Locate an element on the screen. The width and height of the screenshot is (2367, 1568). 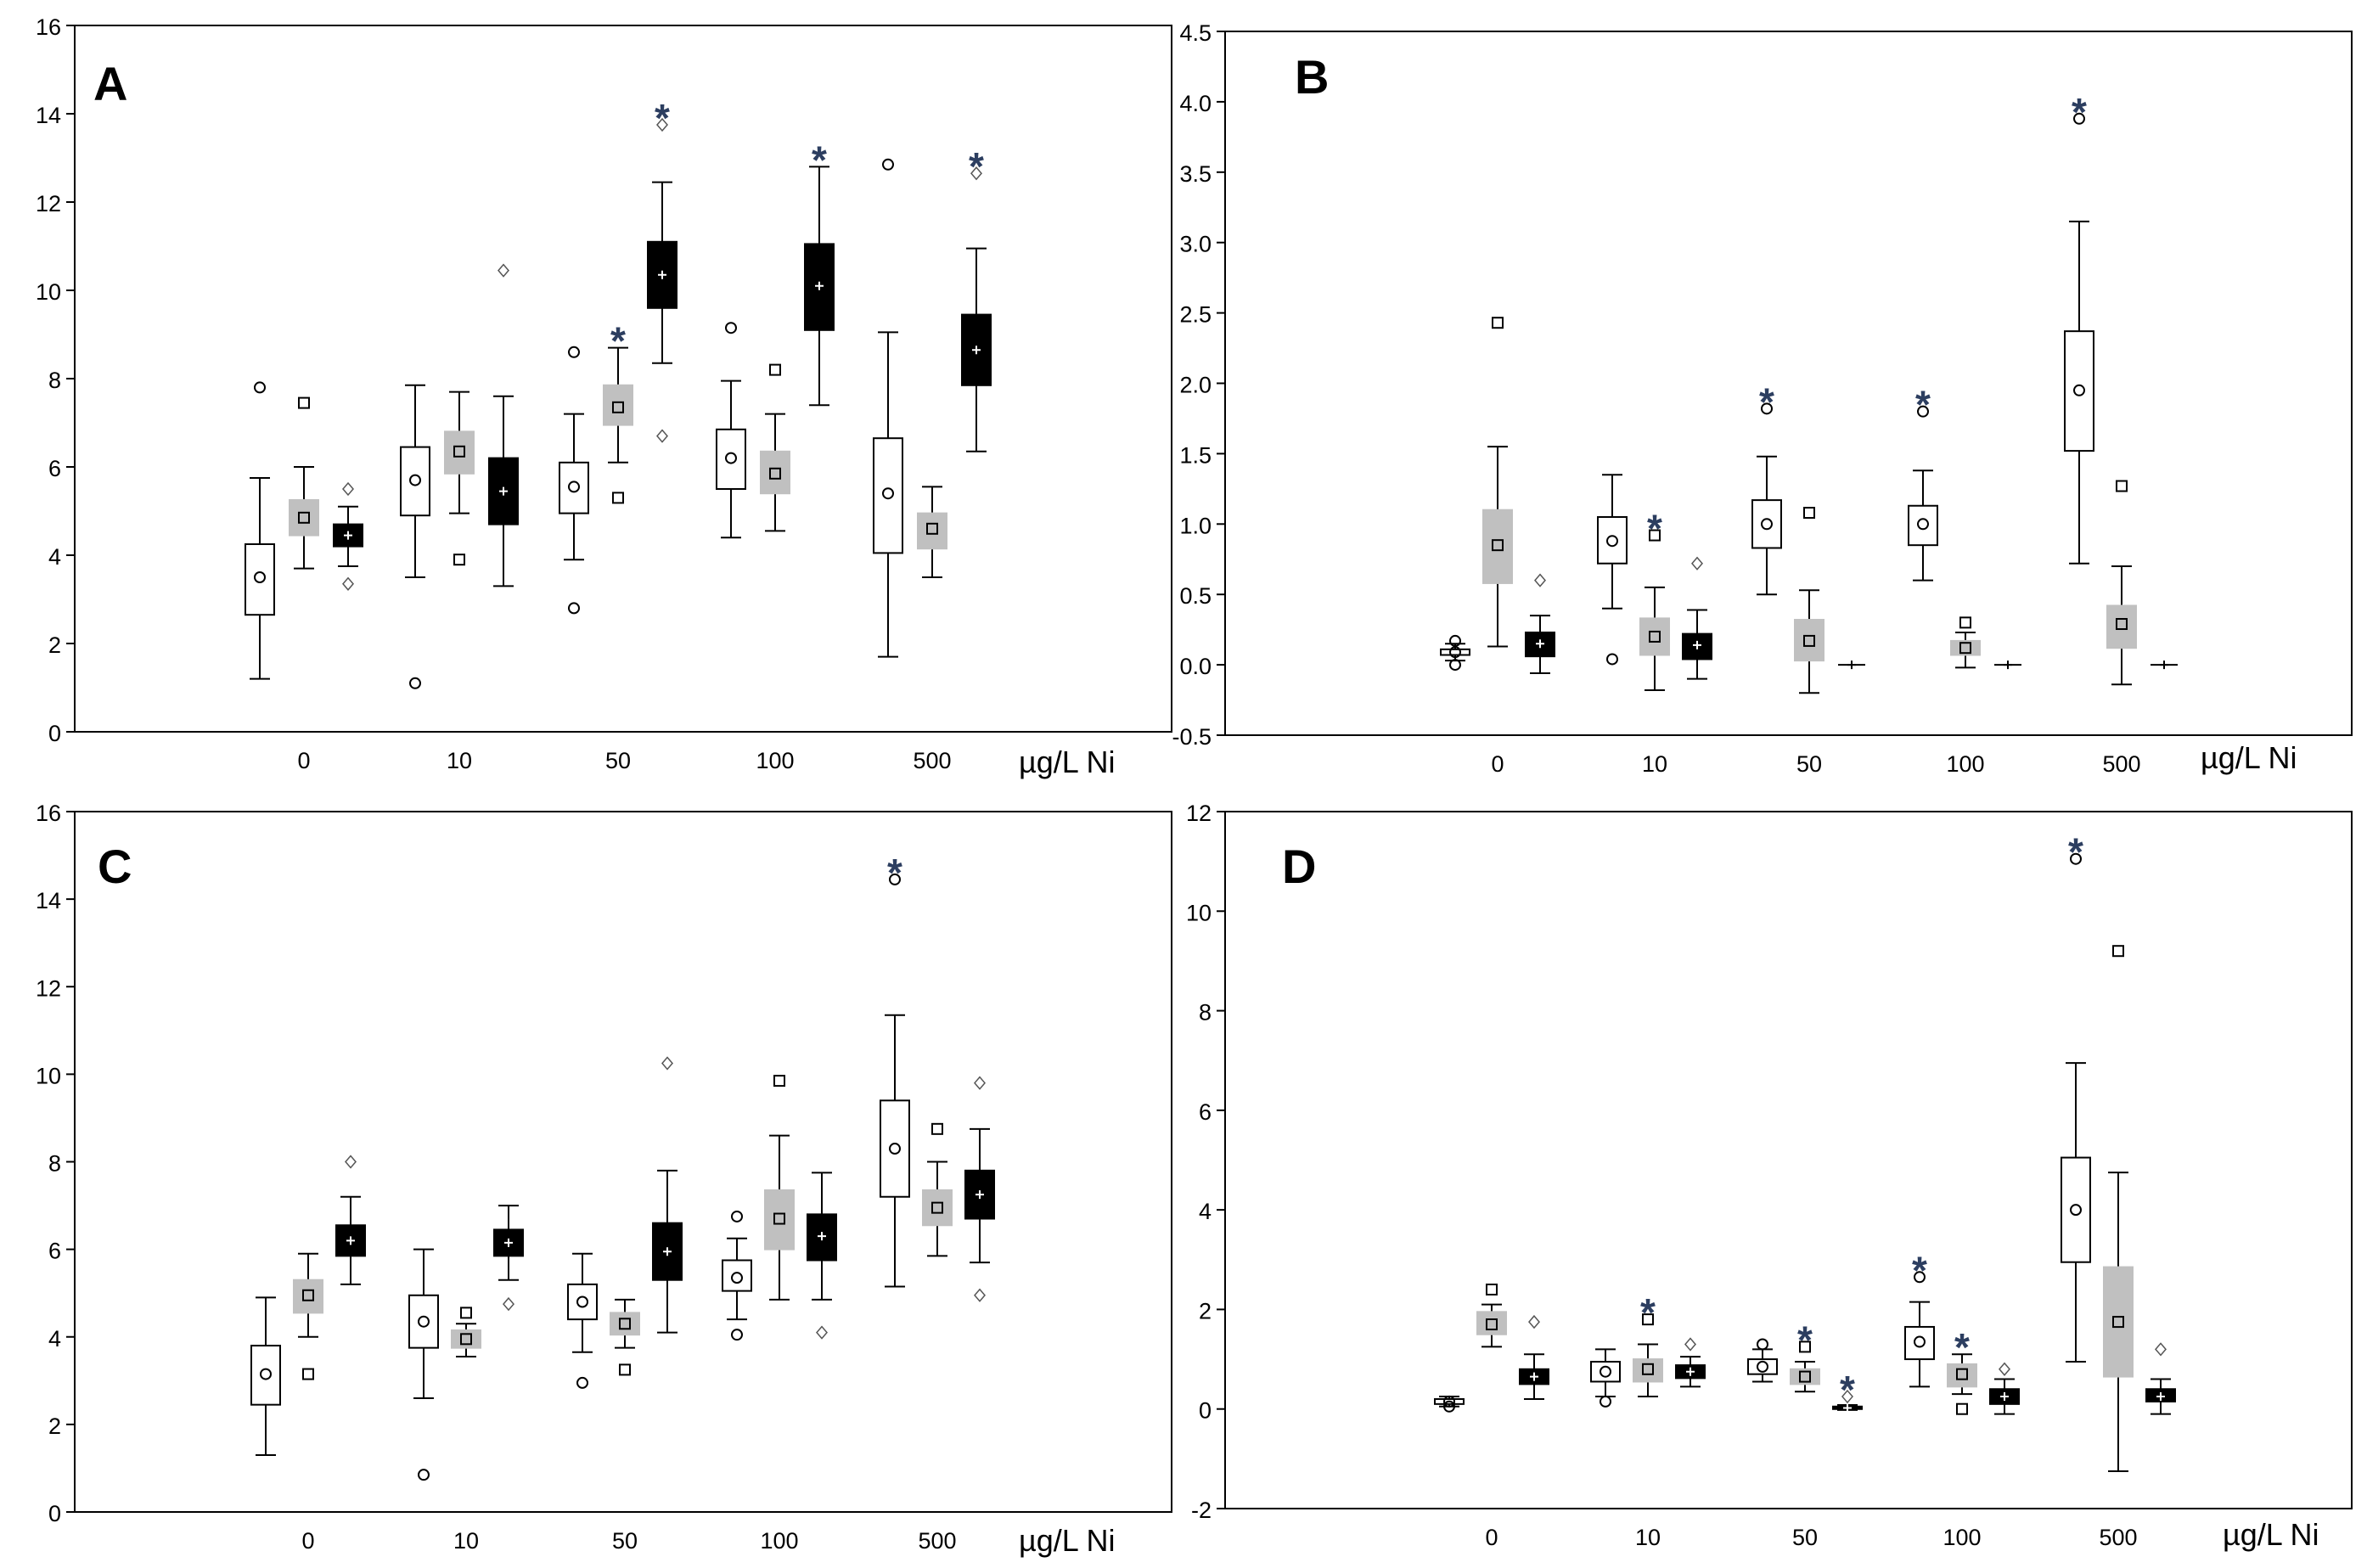
y-tick-label: -0.5 is located at coordinates (1192, 737).